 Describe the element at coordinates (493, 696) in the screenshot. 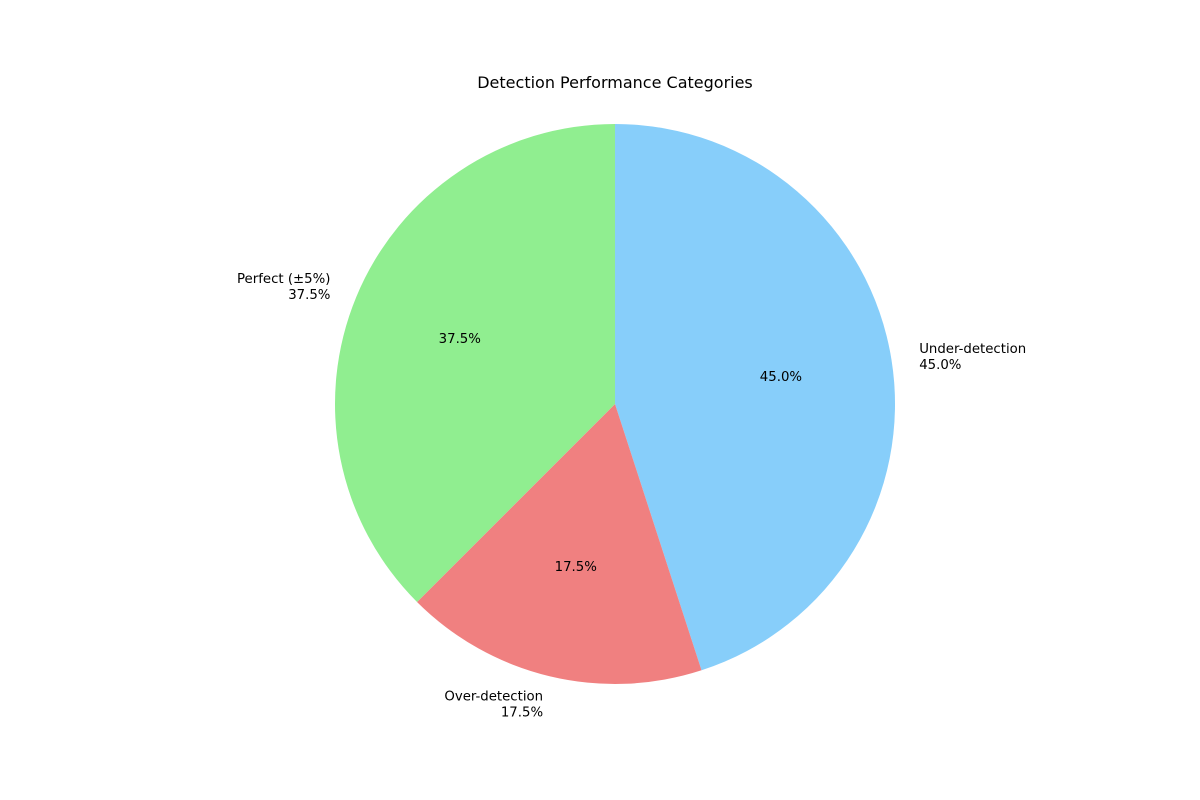

I see `slice-category-name-1: Over-detection` at that location.